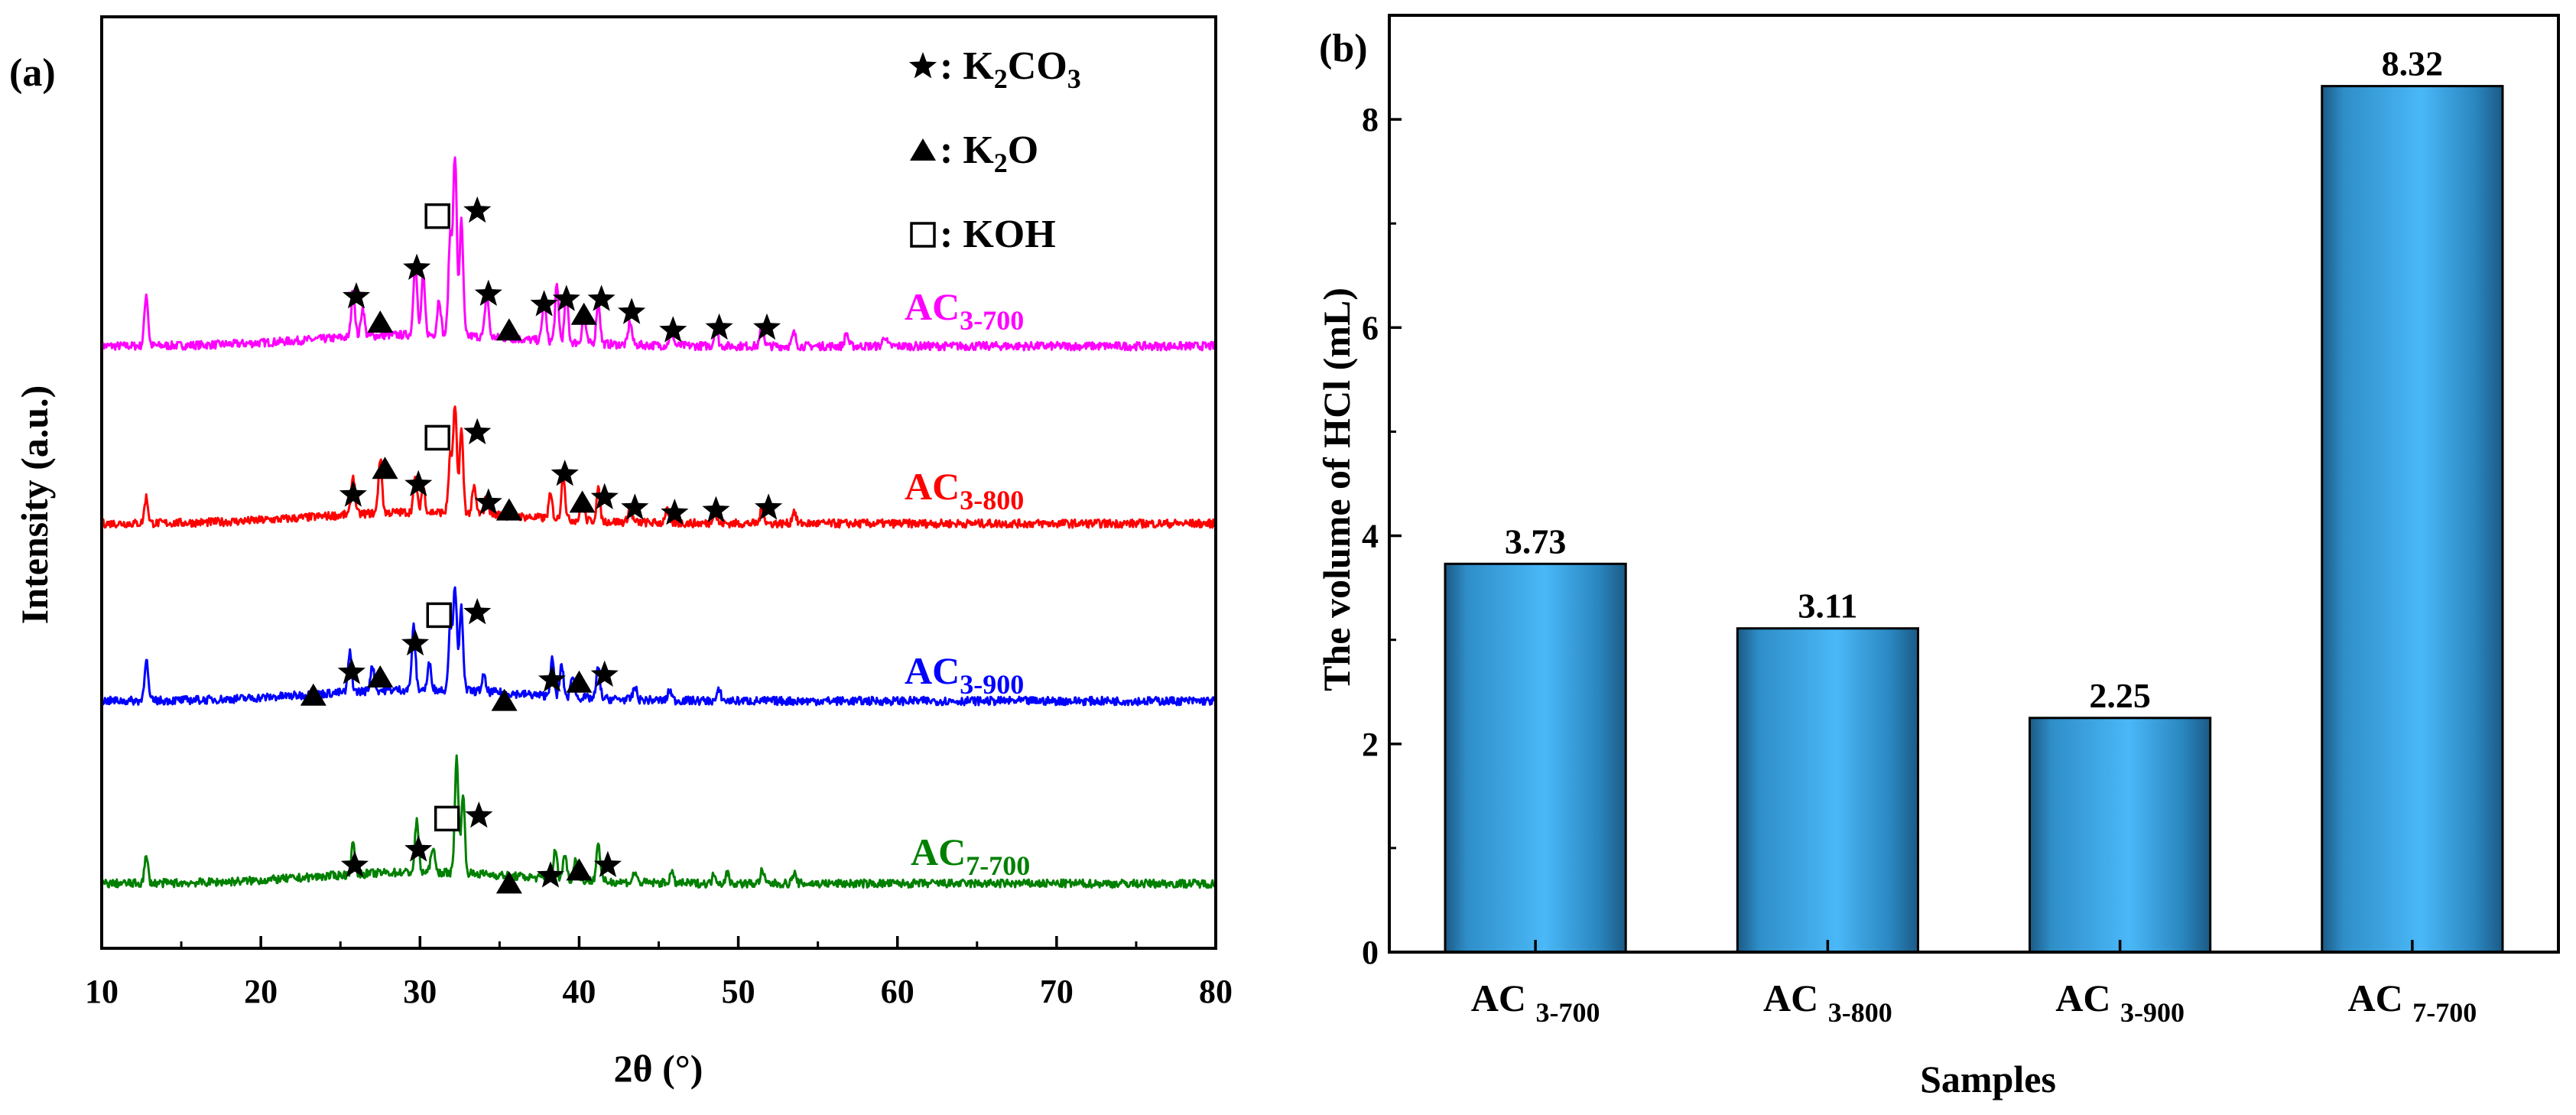 This screenshot has width=2576, height=1115. What do you see at coordinates (102, 991) in the screenshot?
I see `x-tick-label: 10` at bounding box center [102, 991].